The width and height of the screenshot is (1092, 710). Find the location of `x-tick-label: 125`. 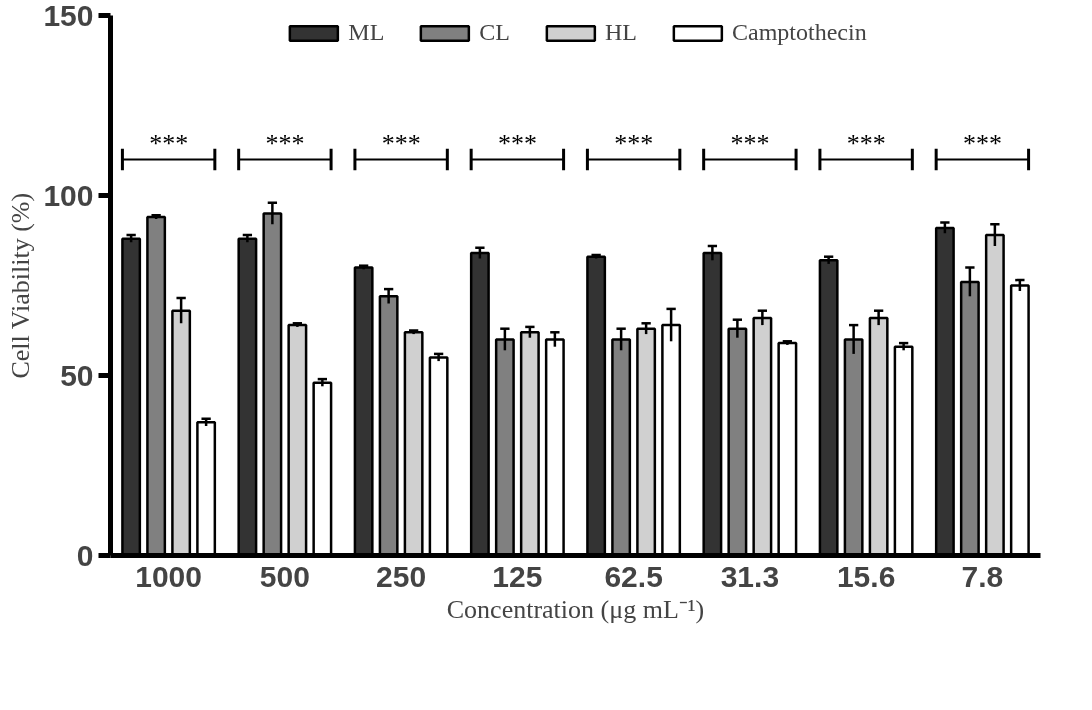

x-tick-label: 125 is located at coordinates (517, 576).